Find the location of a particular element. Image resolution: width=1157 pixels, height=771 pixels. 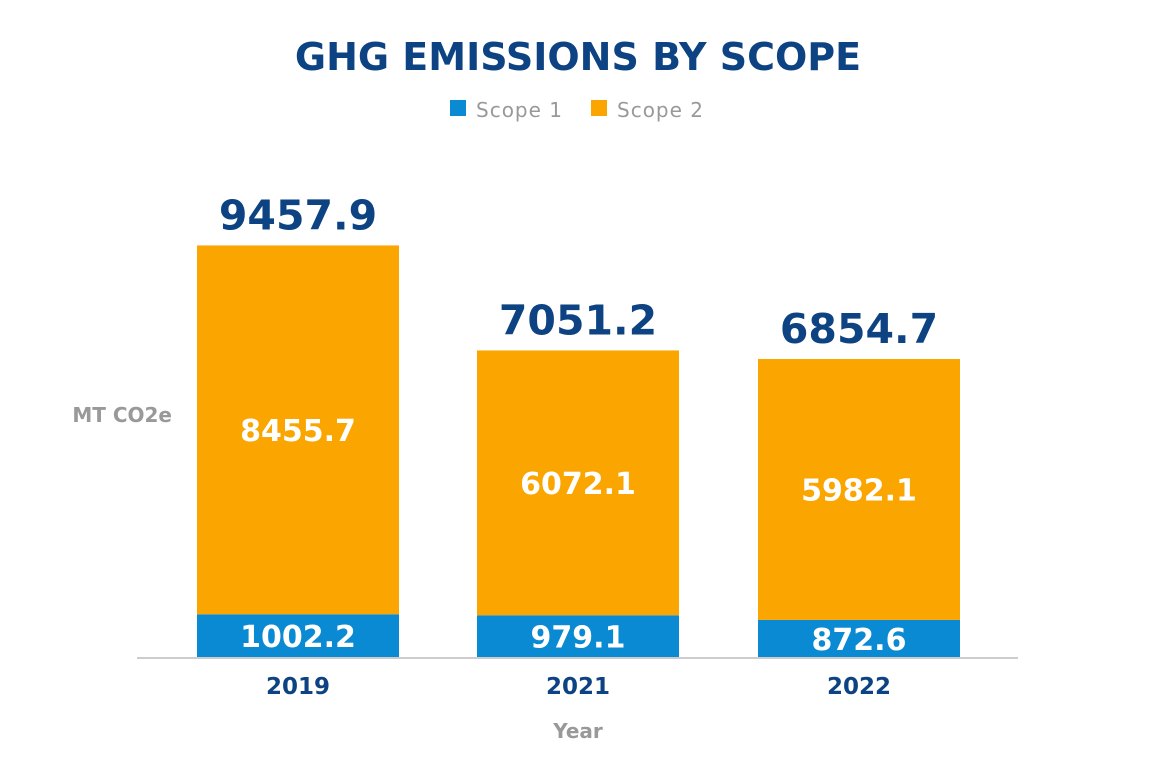

bar-scope-2-2022 is located at coordinates (859, 489).